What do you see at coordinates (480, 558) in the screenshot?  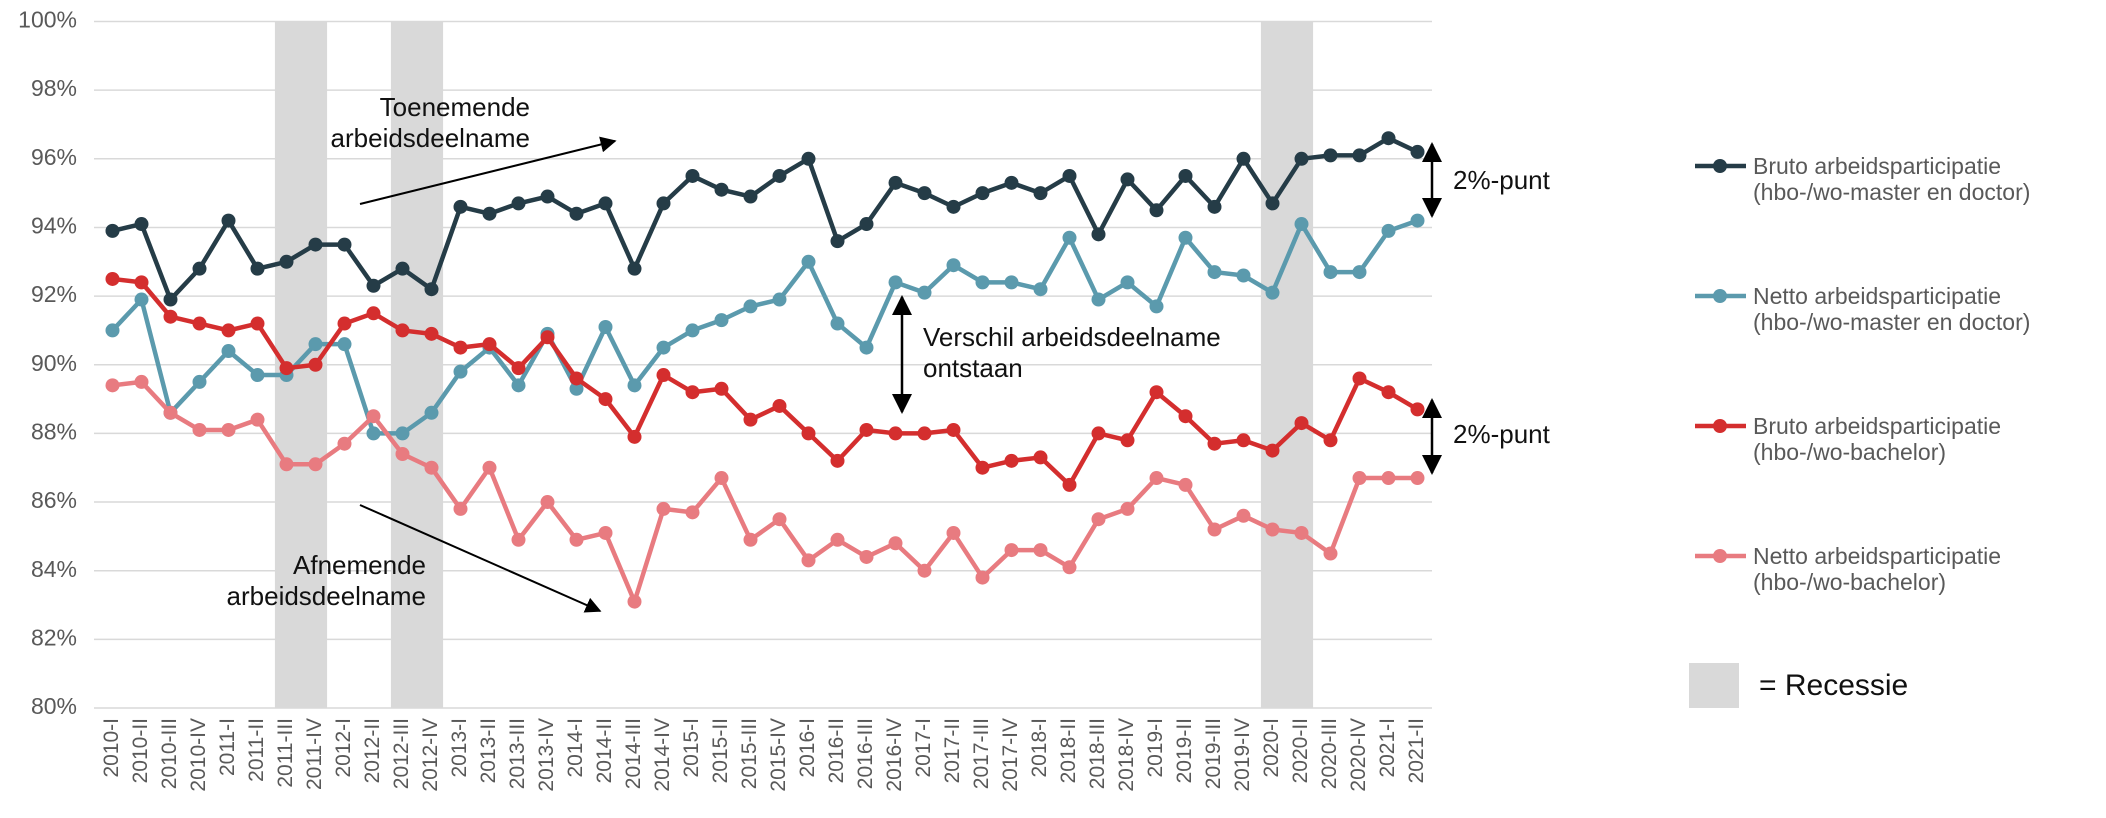 I see `arrow` at bounding box center [480, 558].